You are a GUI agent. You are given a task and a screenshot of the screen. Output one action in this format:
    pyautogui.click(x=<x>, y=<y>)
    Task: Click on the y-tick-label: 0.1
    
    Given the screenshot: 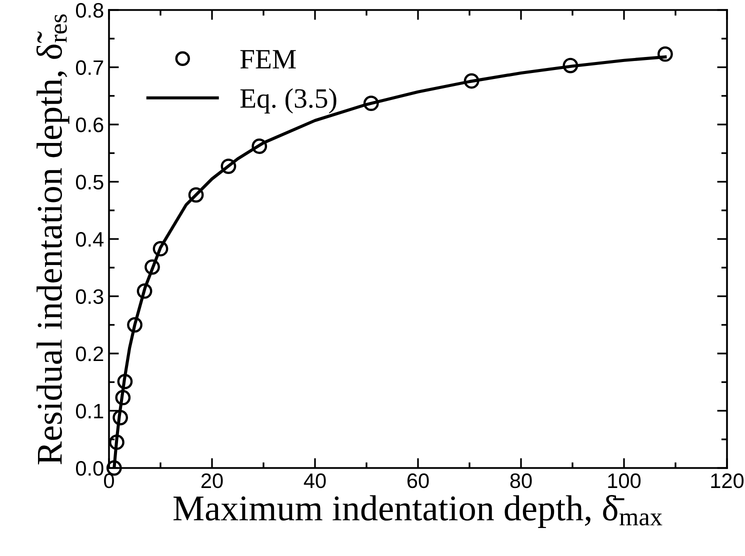 What is the action you would take?
    pyautogui.click(x=90, y=411)
    